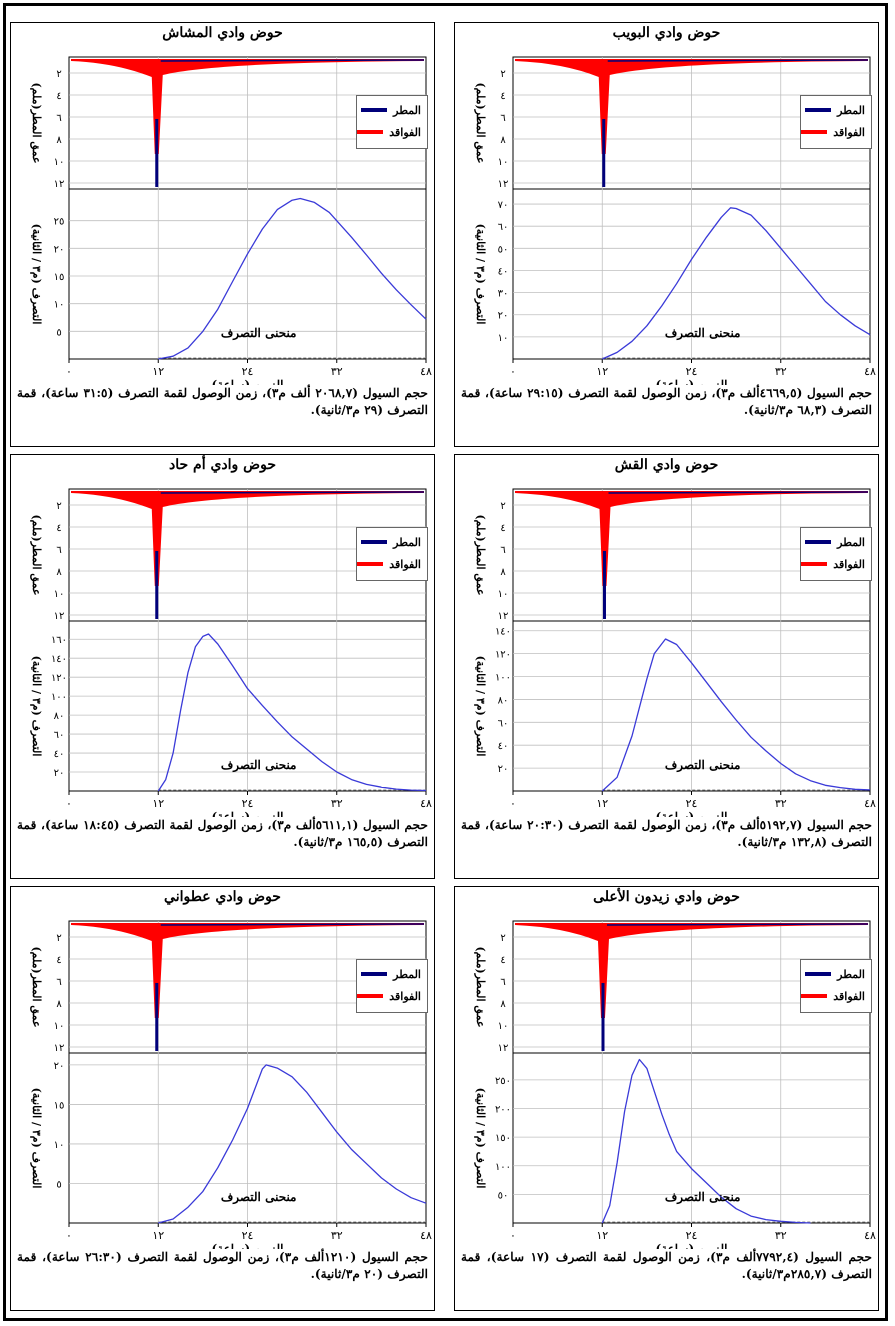  I want to click on panel-title: حوض وادي أم حاد, so click(222, 465).